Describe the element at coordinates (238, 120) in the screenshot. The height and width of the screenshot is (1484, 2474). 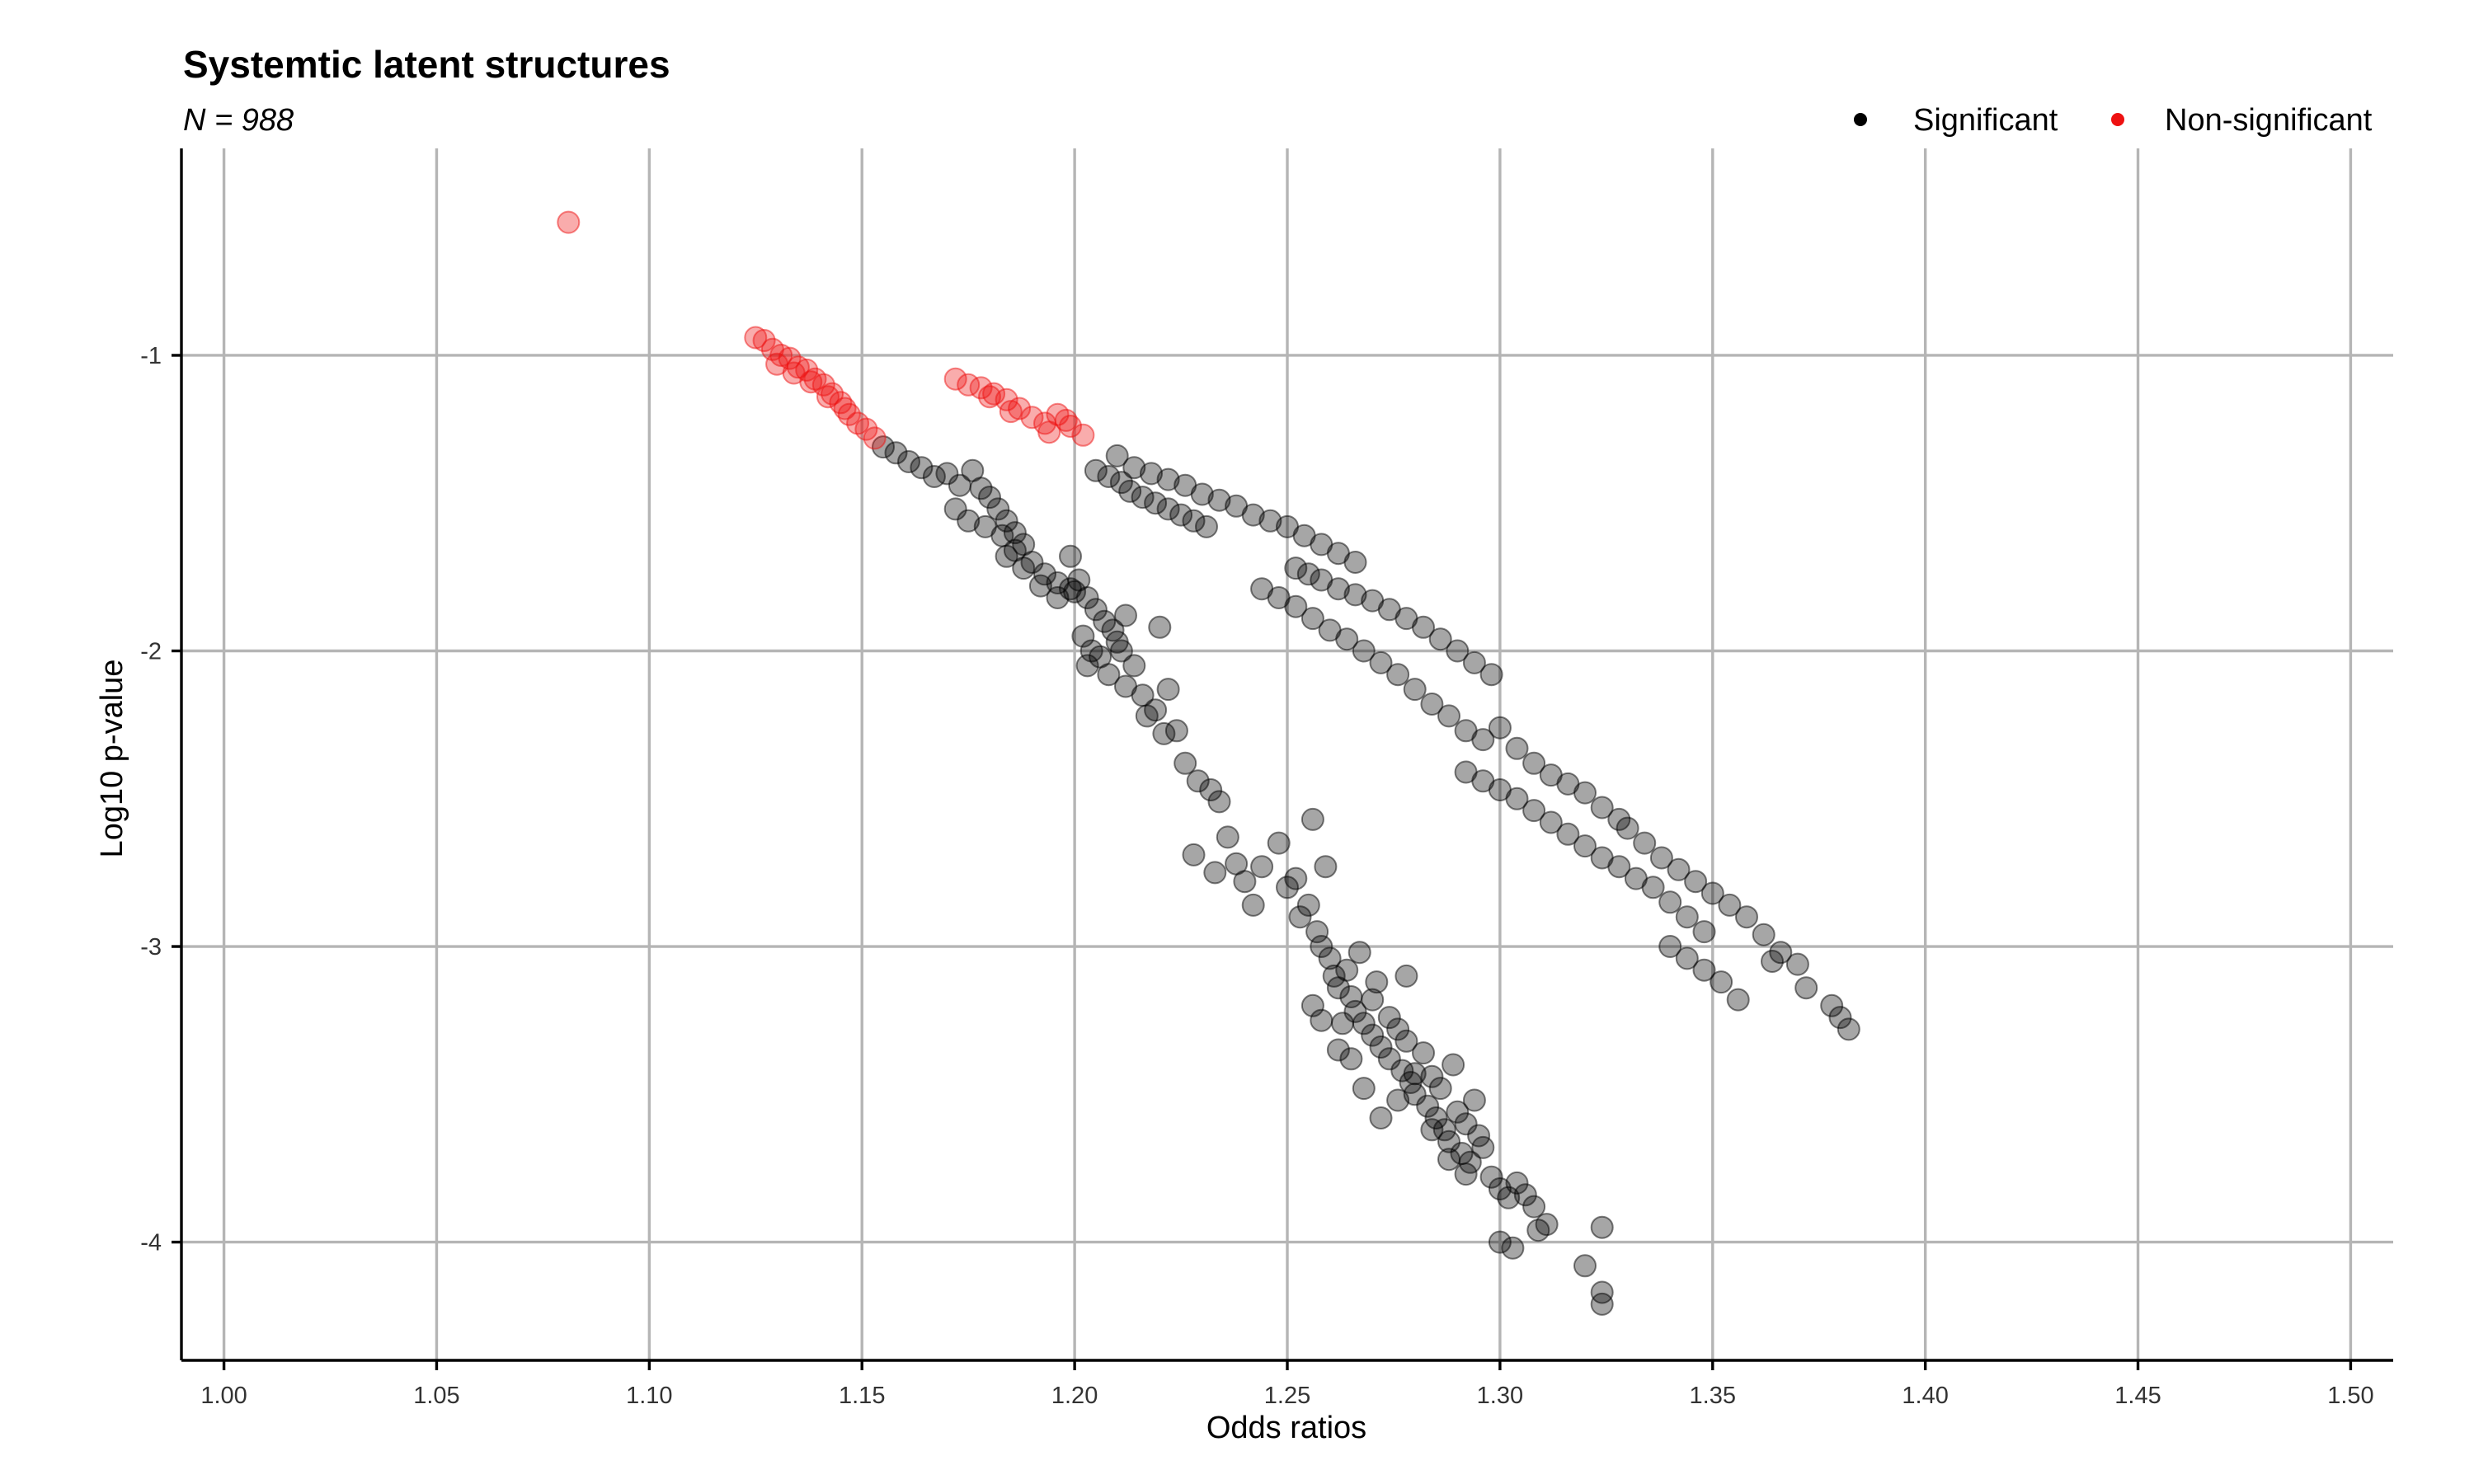
I see `chart-subtitle: N = 988` at that location.